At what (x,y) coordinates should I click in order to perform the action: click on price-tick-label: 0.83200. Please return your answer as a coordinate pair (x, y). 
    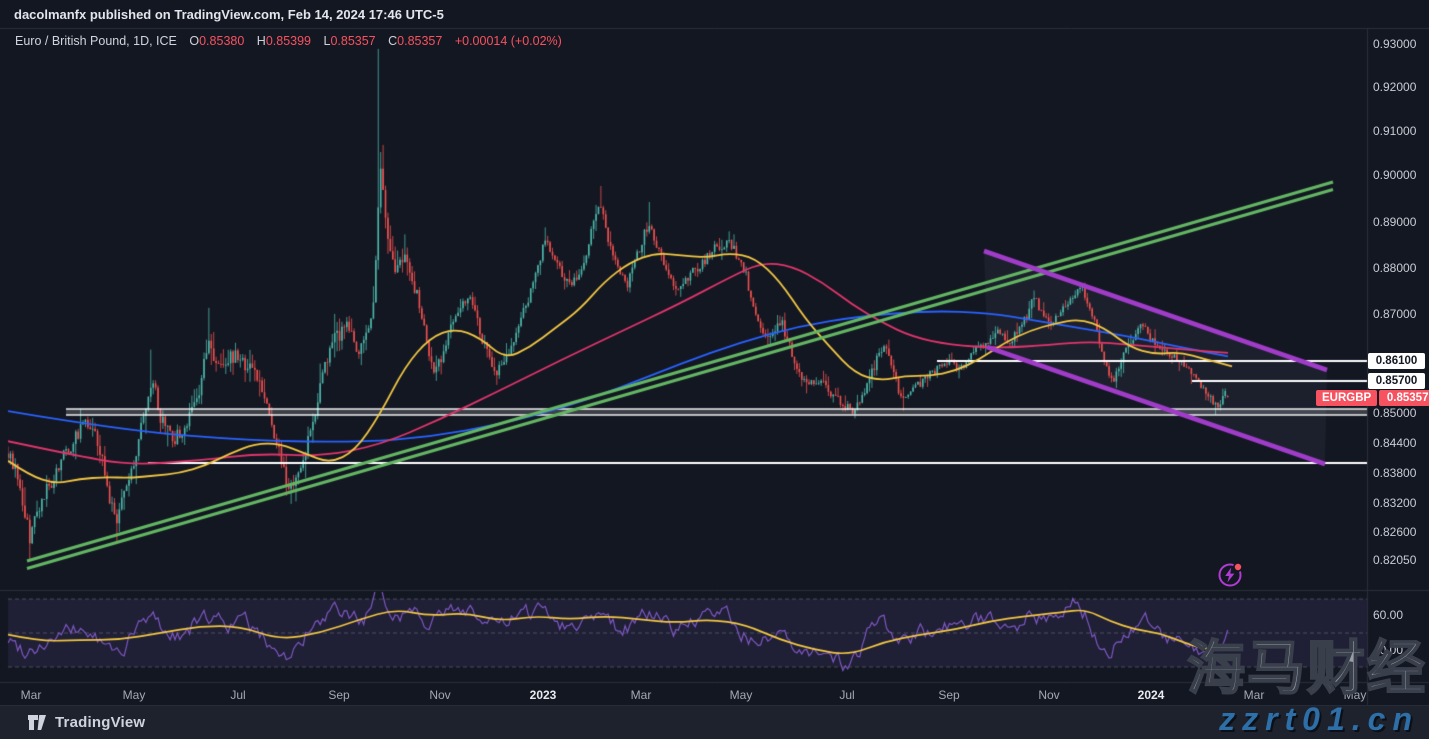
    Looking at the image, I should click on (1395, 503).